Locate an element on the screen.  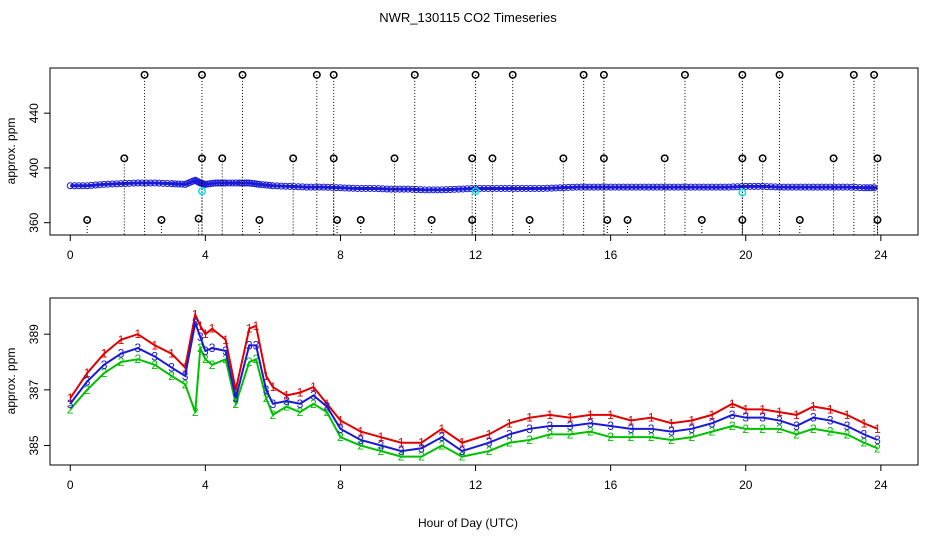
x-tick-label: 0 is located at coordinates (70, 255).